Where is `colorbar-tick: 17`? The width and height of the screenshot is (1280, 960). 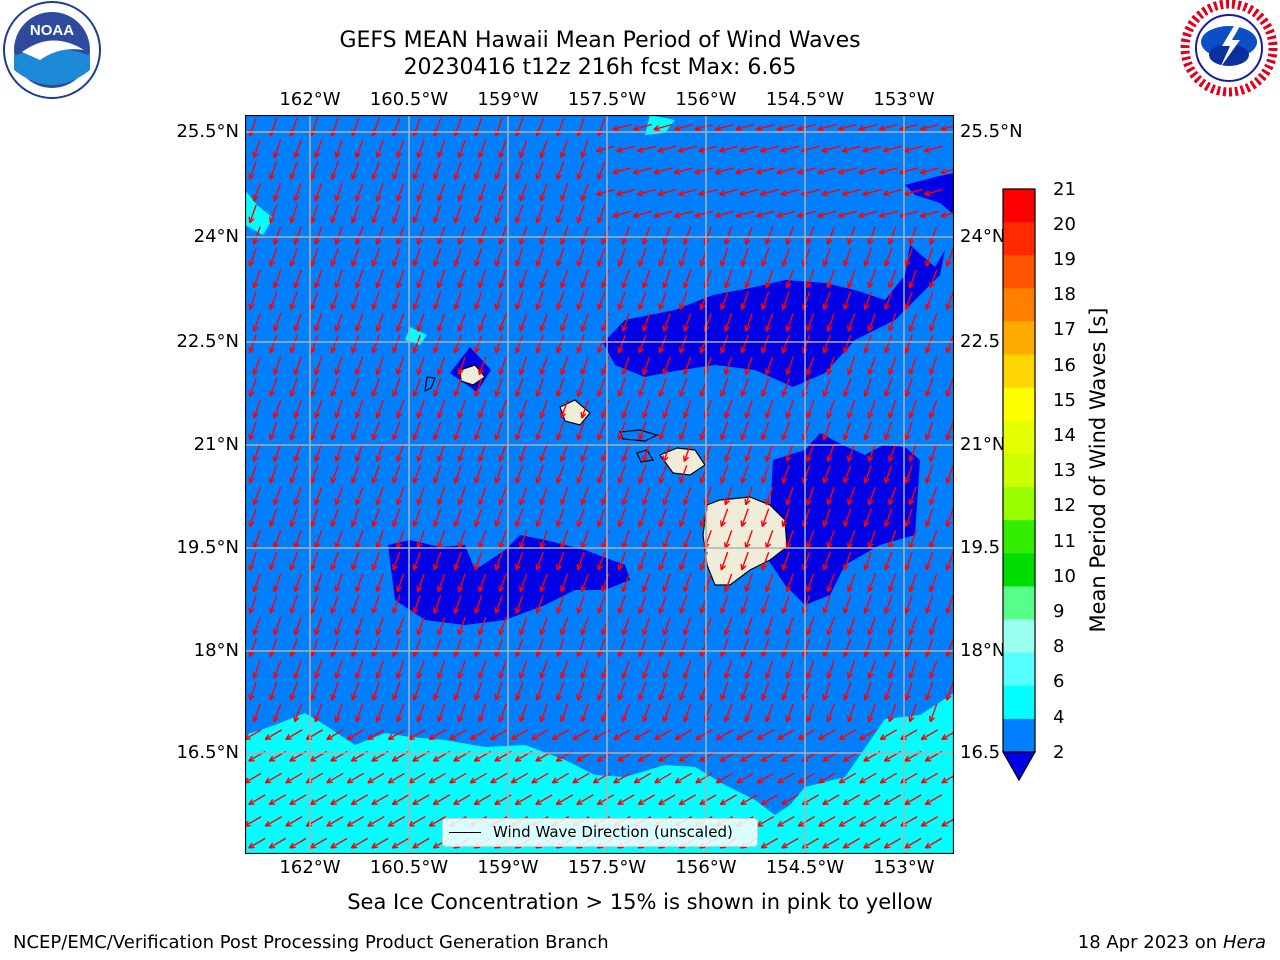 colorbar-tick: 17 is located at coordinates (1064, 329).